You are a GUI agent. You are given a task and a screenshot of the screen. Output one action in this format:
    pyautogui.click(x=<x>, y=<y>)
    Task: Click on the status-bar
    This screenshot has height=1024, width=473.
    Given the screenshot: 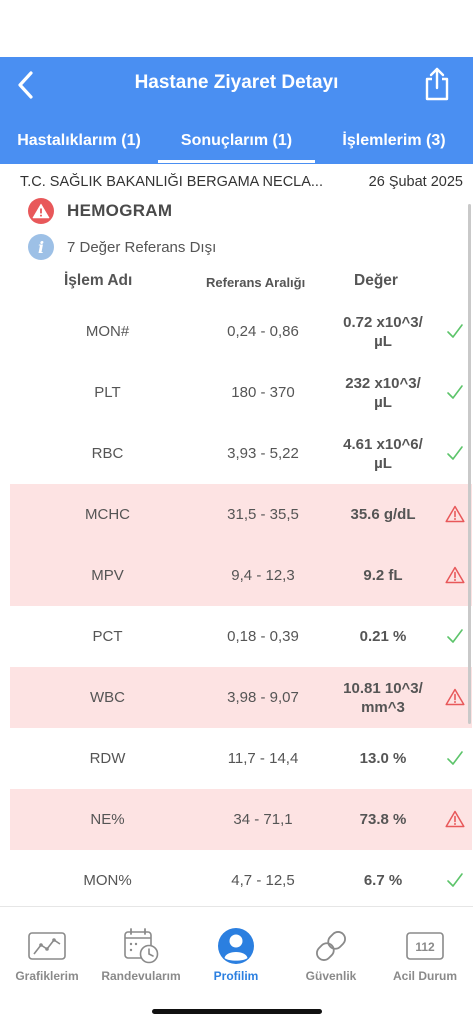 What is the action you would take?
    pyautogui.click(x=236, y=28)
    